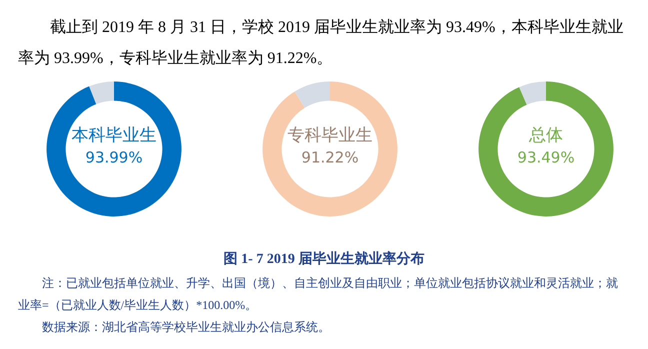 This screenshot has width=648, height=349. Describe the element at coordinates (318, 294) in the screenshot. I see `text: 注：已就业包括单位就业、升学、出国（境）、自主创业及自由职业；单位就业包括协议就业和灵活就业；就业率=（已就业人数/毕业生人数）*100.00%。` at that location.